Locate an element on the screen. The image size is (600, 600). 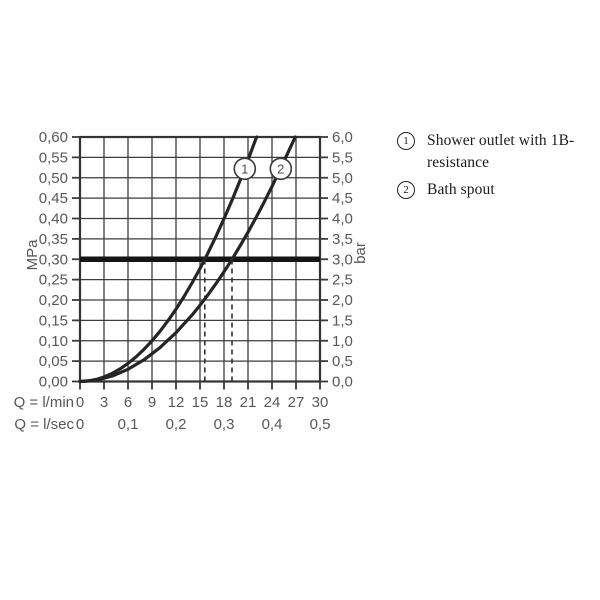
svg-text: 6 is located at coordinates (128, 402).